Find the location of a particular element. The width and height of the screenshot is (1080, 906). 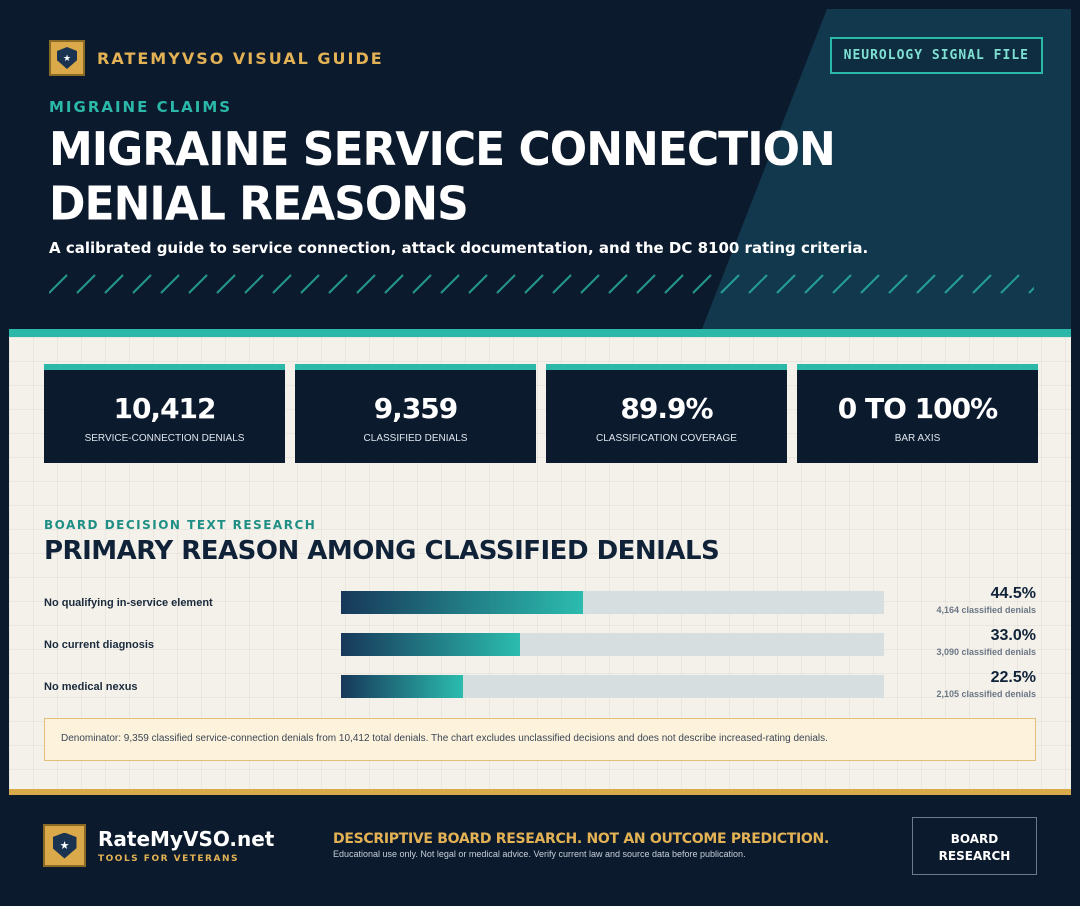

stat-value: 89.9% is located at coordinates (666, 408).